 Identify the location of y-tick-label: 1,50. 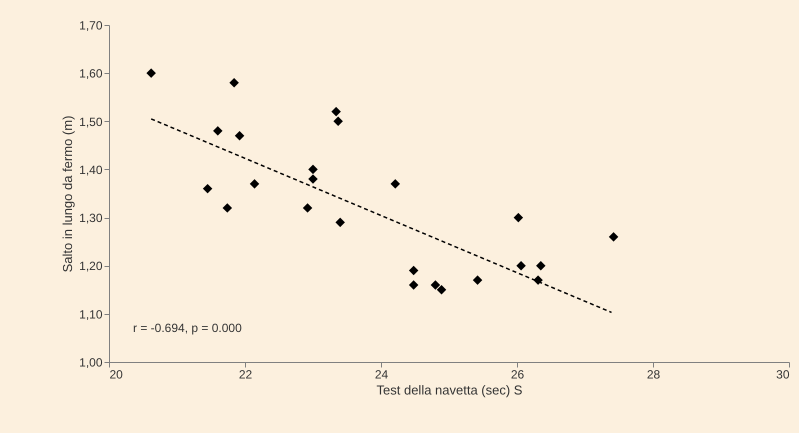
(91, 121).